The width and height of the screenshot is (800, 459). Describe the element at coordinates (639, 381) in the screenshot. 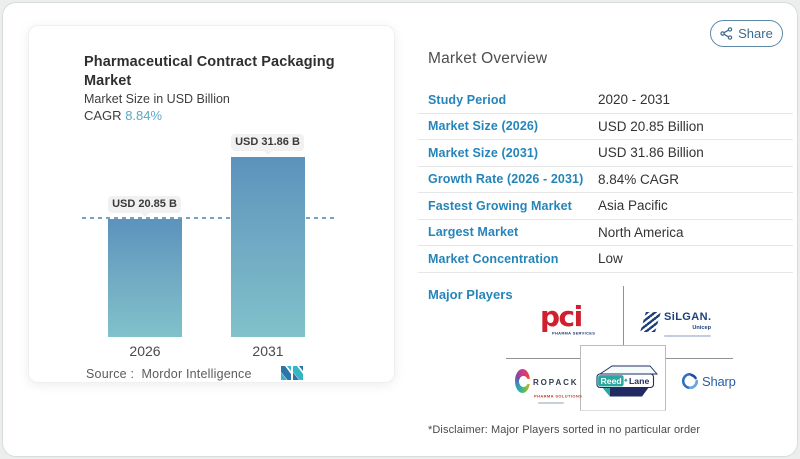

I see `svg-text: Lane` at that location.